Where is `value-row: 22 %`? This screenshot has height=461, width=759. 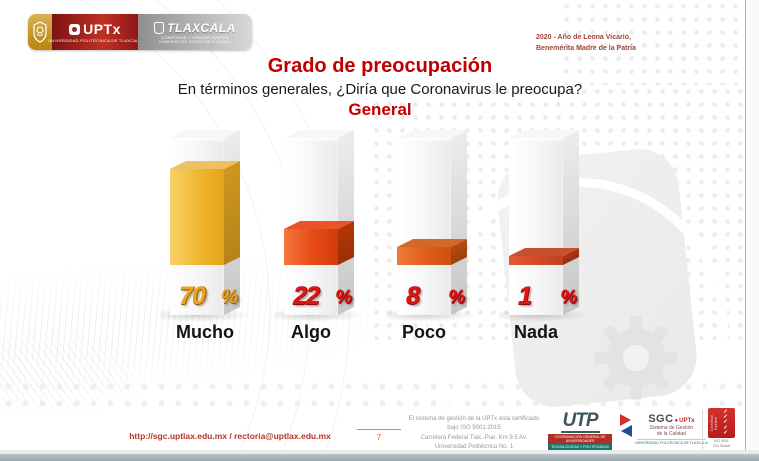 value-row: 22 % is located at coordinates (319, 296).